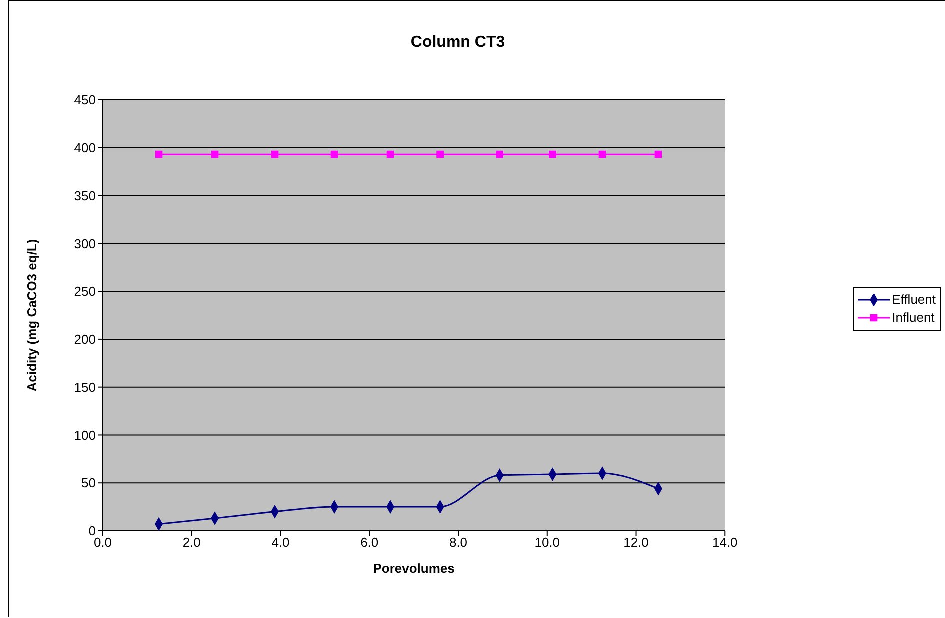  What do you see at coordinates (458, 43) in the screenshot?
I see `chart-title: Column CT3` at bounding box center [458, 43].